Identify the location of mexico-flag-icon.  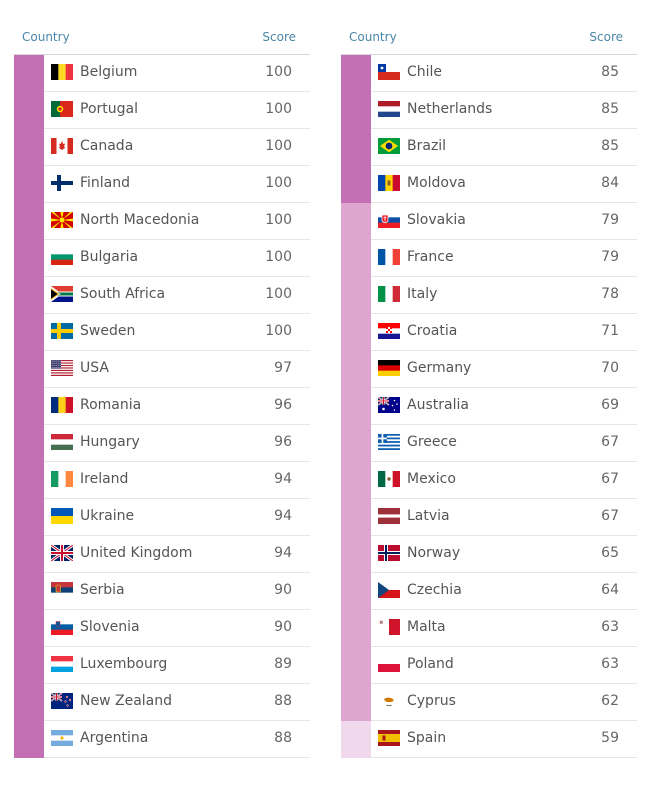
(389, 479).